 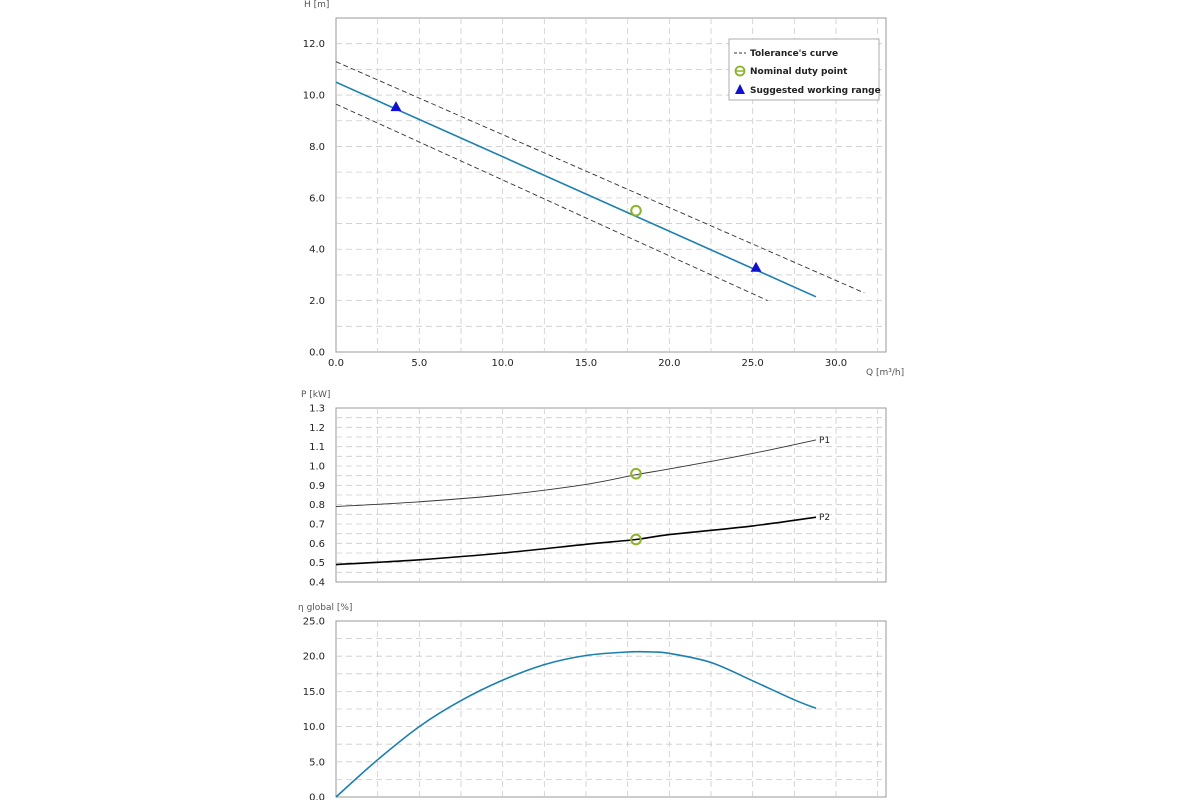 What do you see at coordinates (669, 363) in the screenshot?
I see `x-tick-label: 20.0` at bounding box center [669, 363].